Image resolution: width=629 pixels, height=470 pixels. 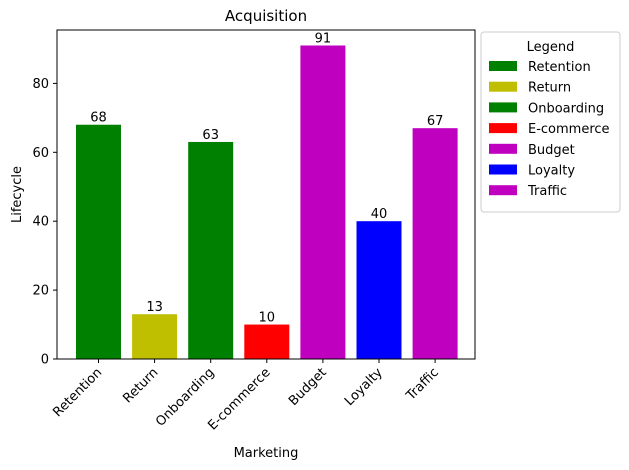 I want to click on data-label-traffic: 67, so click(x=435, y=121).